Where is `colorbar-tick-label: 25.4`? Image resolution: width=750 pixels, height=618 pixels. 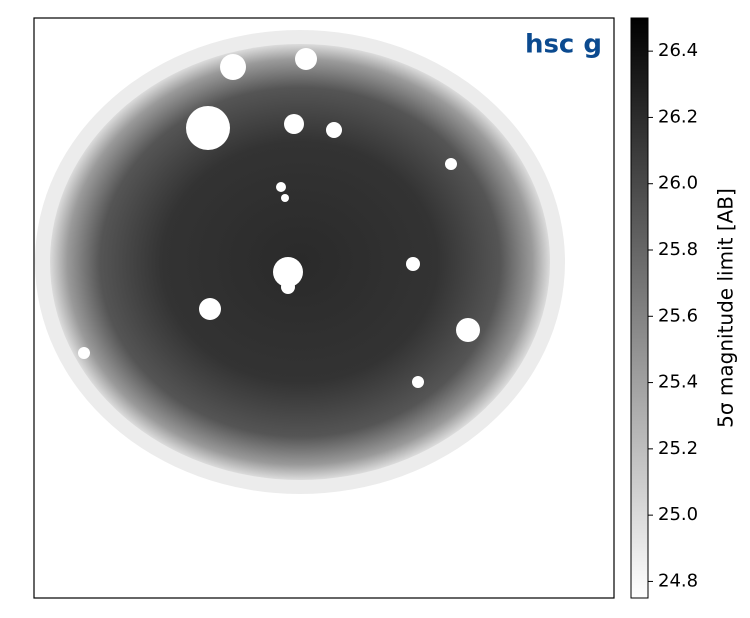 colorbar-tick-label: 25.4 is located at coordinates (678, 382).